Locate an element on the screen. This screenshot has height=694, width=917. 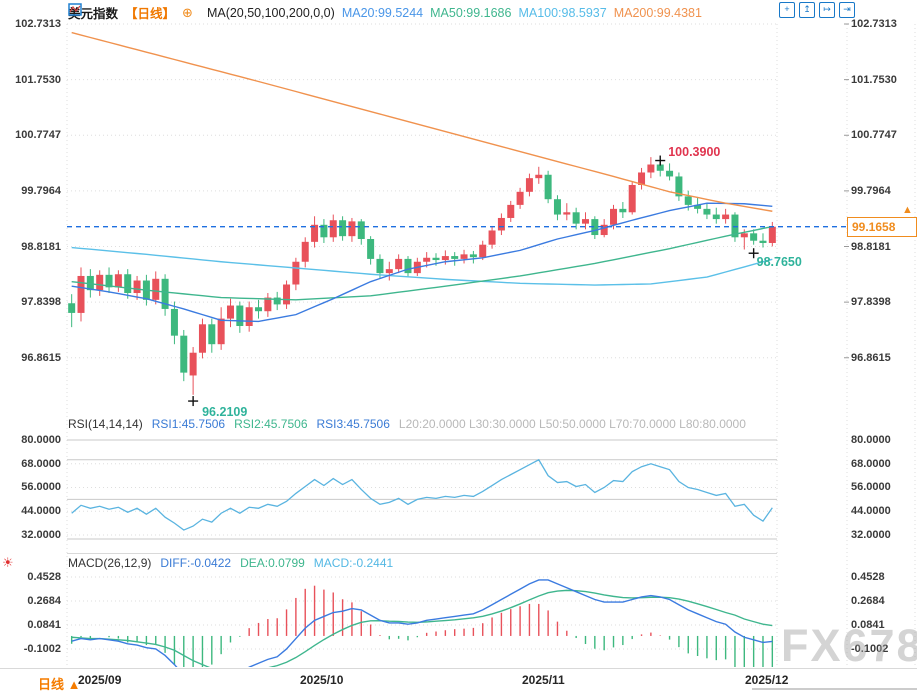
pullback-low-annotation: 98.7650 is located at coordinates (779, 262).